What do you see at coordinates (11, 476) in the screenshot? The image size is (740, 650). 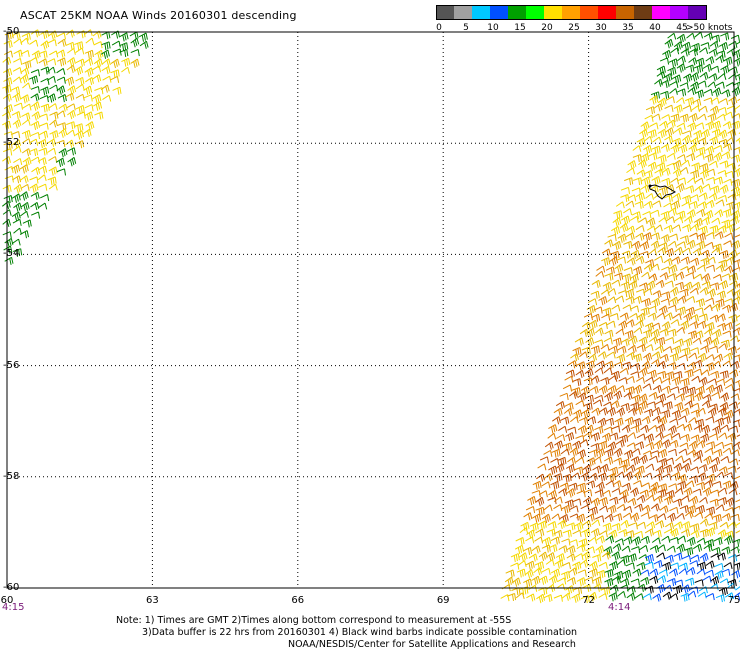 I see `lat-label: -58` at bounding box center [11, 476].